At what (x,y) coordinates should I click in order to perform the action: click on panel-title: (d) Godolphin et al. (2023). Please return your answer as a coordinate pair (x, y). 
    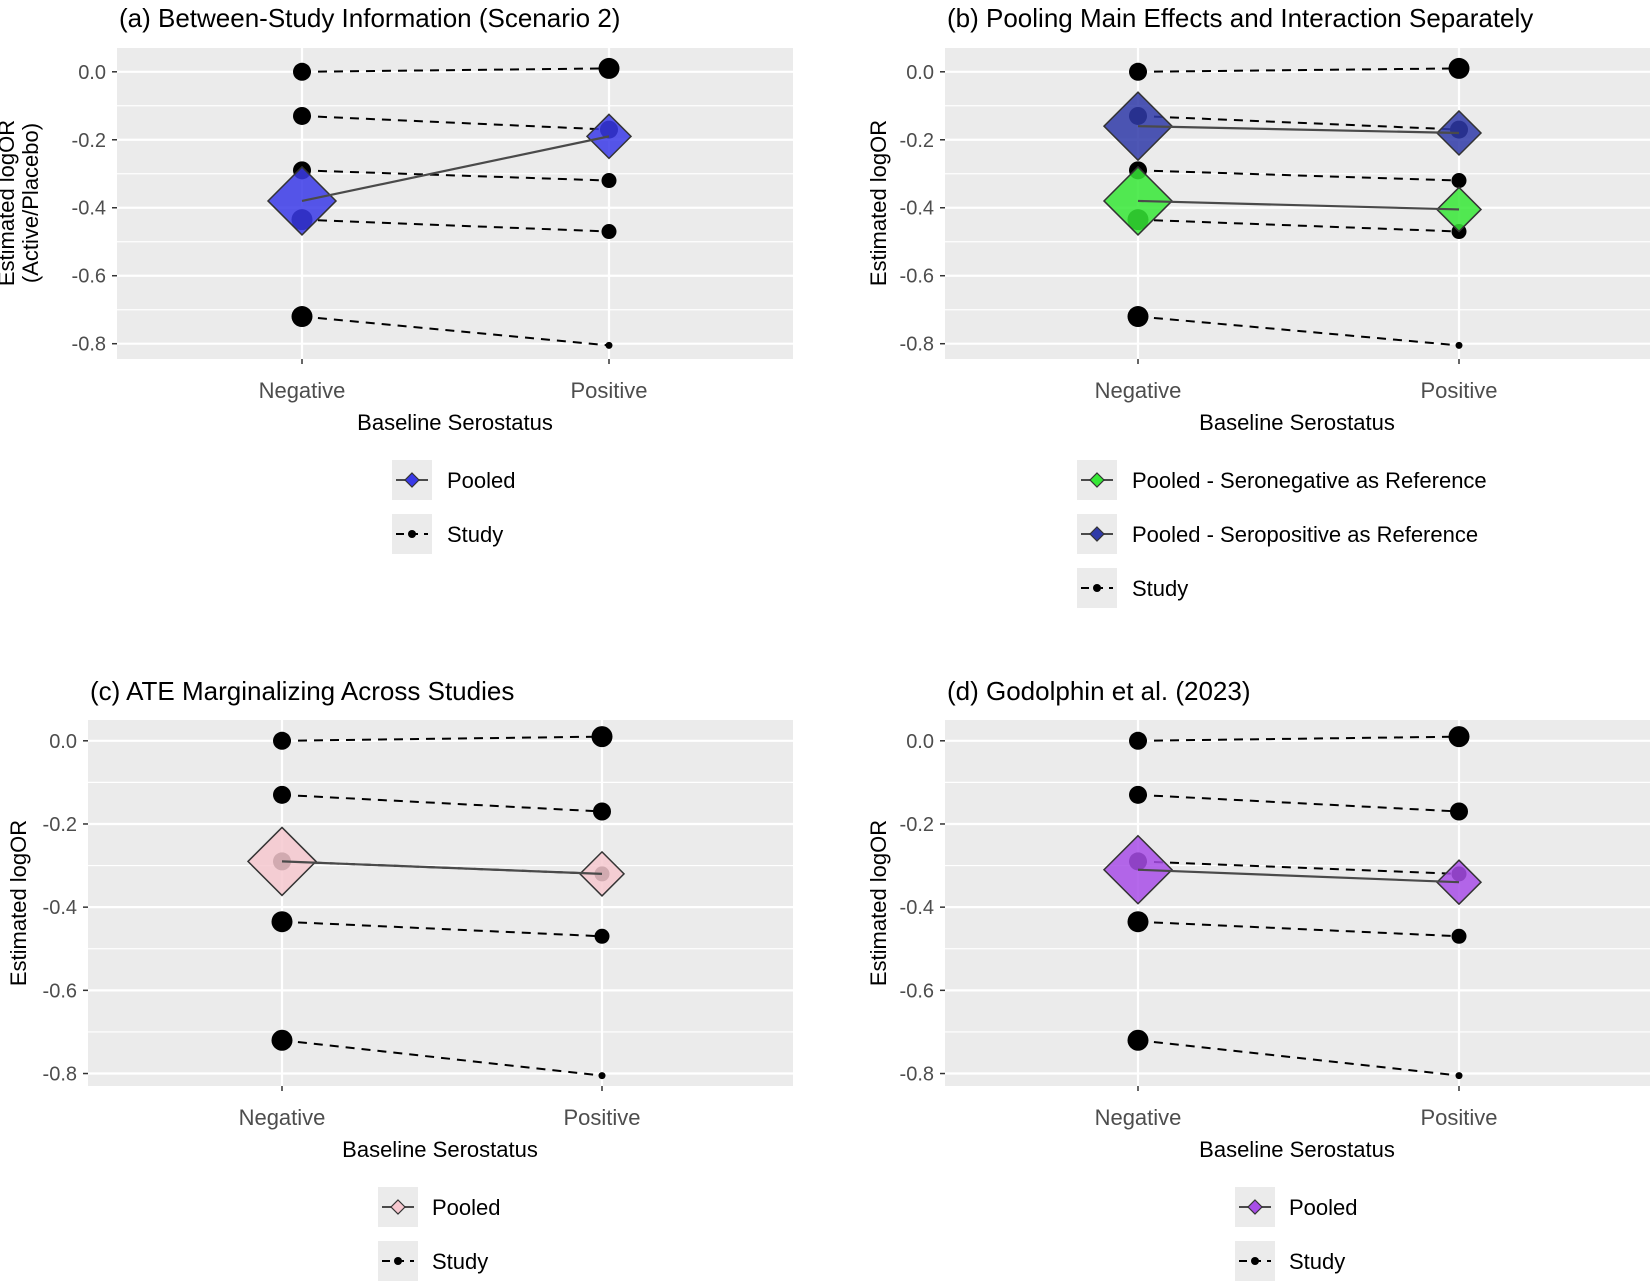
    Looking at the image, I should click on (1099, 691).